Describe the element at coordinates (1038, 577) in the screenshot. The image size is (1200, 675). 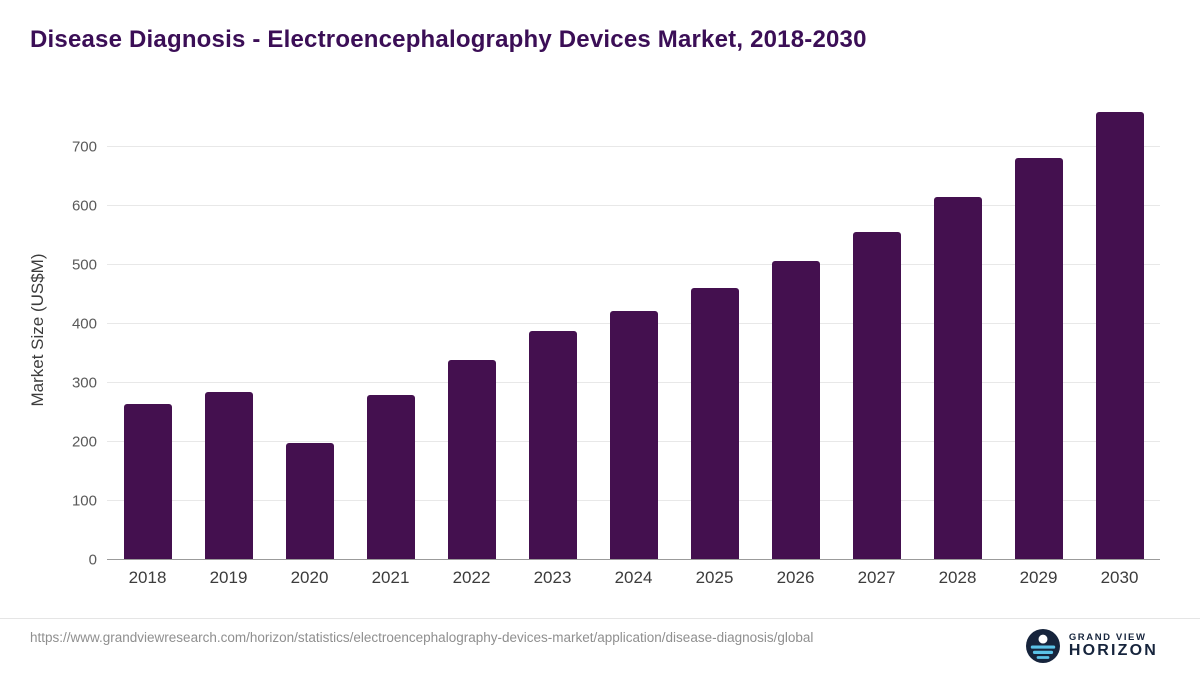
I see `x-tick-label: 2029` at that location.